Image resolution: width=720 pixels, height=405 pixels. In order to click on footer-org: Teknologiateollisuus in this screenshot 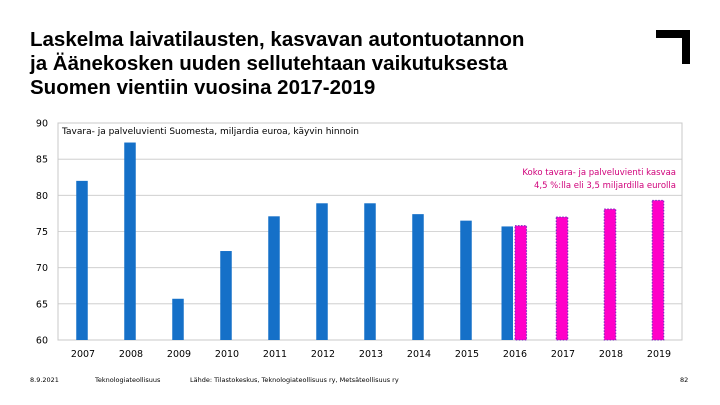, I will do `click(128, 380)`.